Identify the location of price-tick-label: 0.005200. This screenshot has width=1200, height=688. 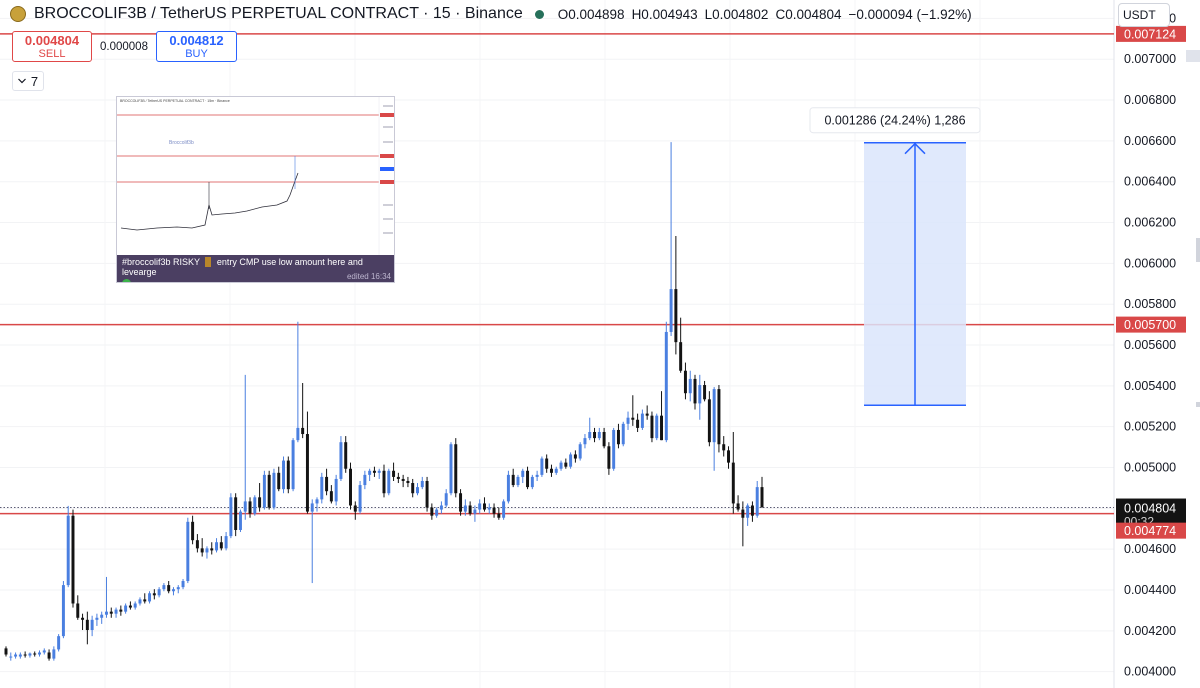
(1150, 427).